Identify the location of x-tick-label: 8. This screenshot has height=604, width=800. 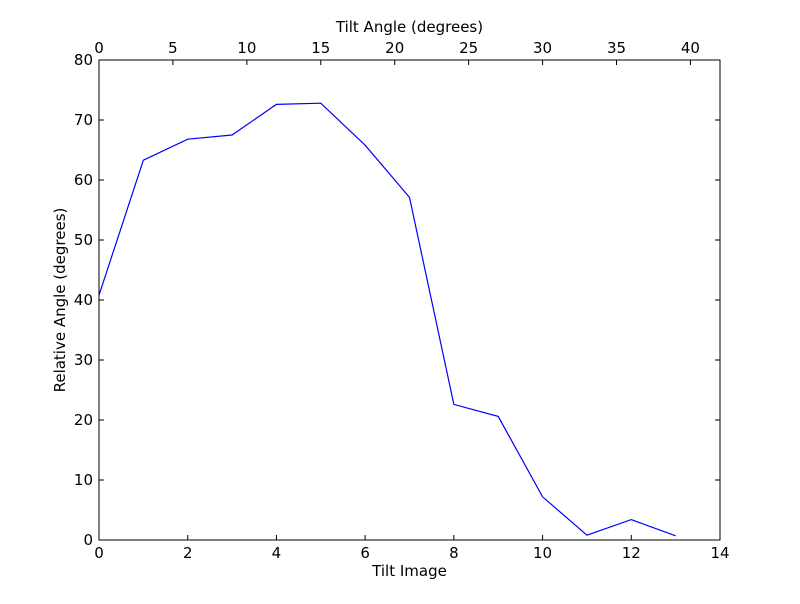
(454, 553).